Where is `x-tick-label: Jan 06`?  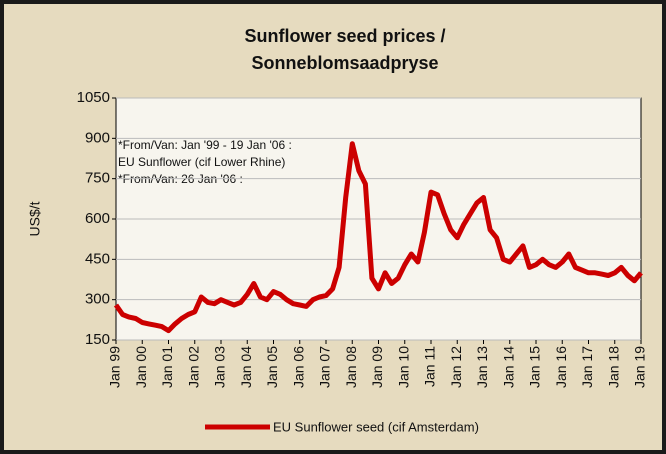 x-tick-label: Jan 06 is located at coordinates (298, 367).